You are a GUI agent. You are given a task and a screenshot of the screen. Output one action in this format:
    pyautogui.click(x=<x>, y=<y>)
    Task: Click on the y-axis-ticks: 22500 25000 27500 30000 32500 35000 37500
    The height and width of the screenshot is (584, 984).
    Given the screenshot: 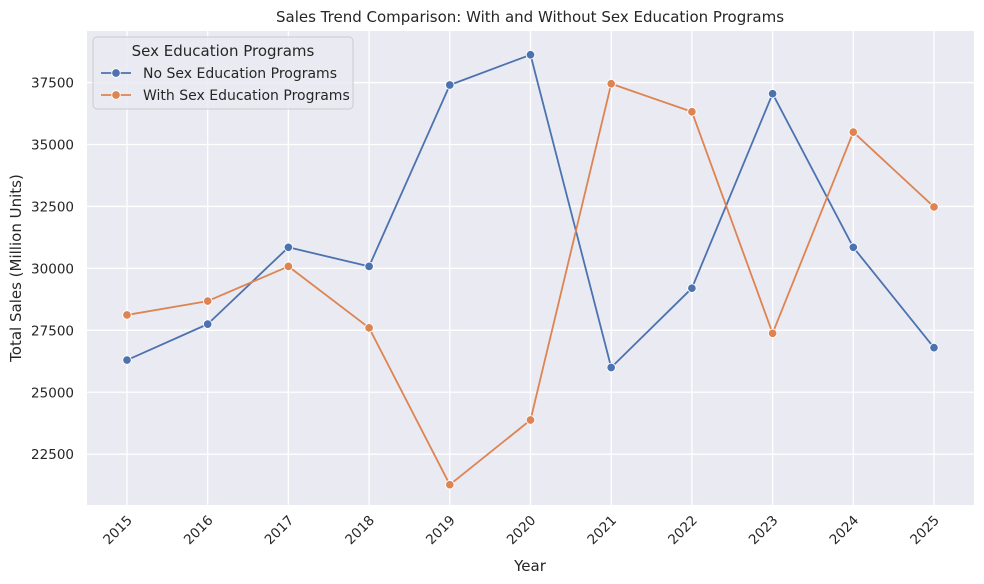 What is the action you would take?
    pyautogui.click(x=52, y=270)
    